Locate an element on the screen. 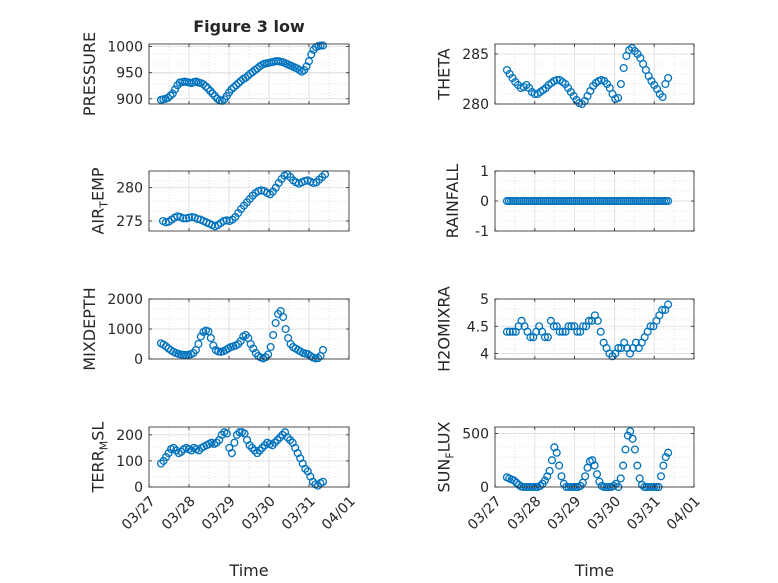 The height and width of the screenshot is (583, 778). subplot-3: 275 280 AIRTEMP is located at coordinates (219, 201).